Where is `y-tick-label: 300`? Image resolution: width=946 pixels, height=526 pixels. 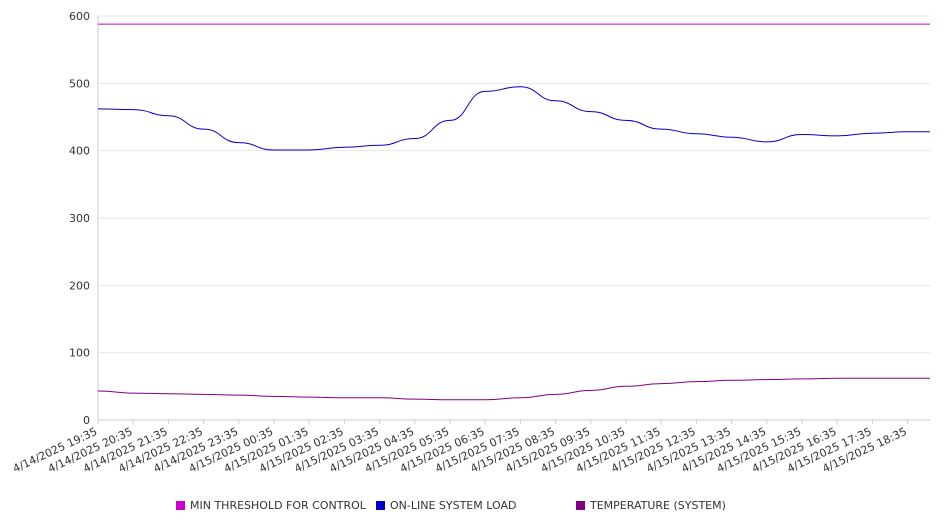
y-tick-label: 300 is located at coordinates (79, 218).